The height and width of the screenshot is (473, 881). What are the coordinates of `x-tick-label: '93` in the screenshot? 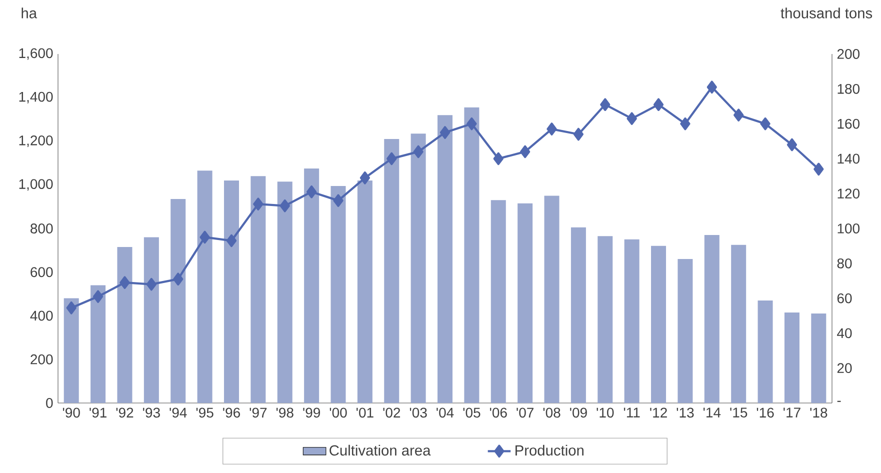 It's located at (151, 413).